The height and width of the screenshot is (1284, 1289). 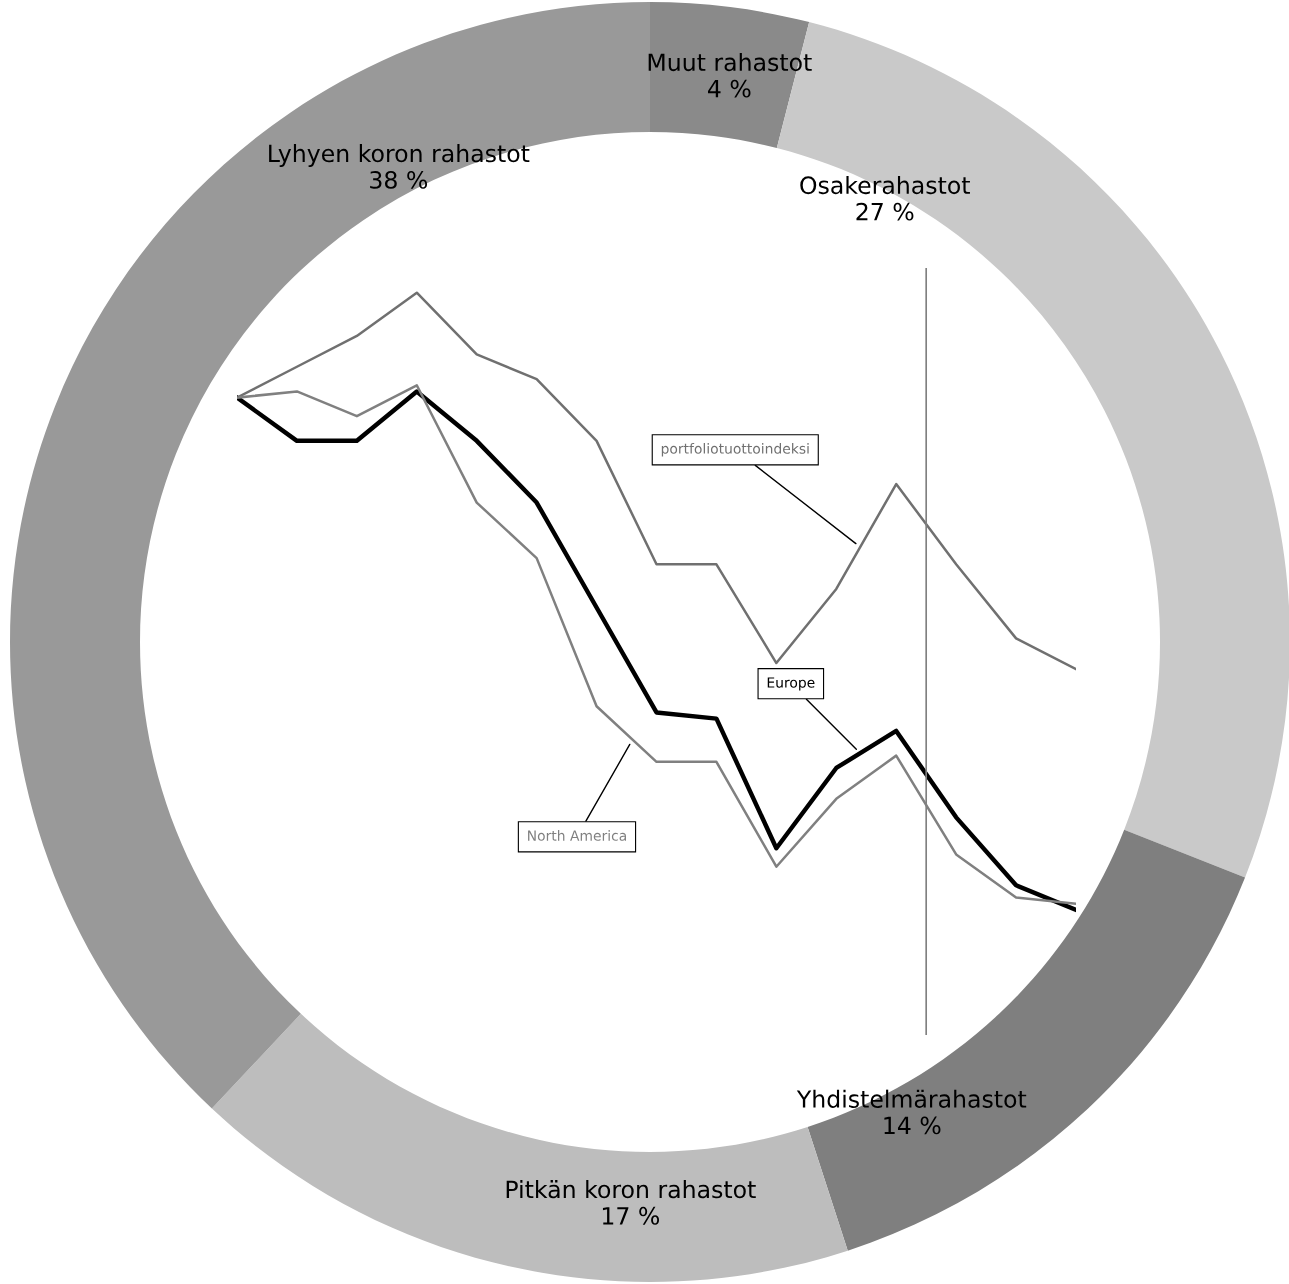 I want to click on data-label: 4 %, so click(x=729, y=88).